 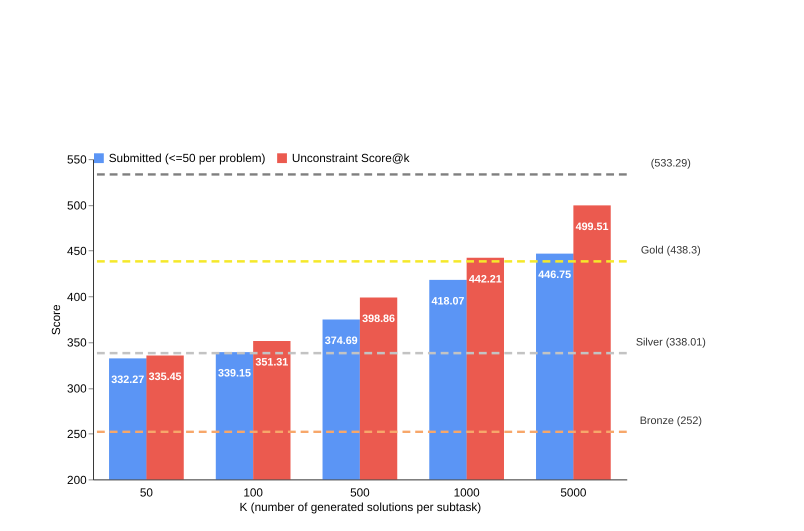 What do you see at coordinates (447, 301) in the screenshot?
I see `data-label: 418.07` at bounding box center [447, 301].